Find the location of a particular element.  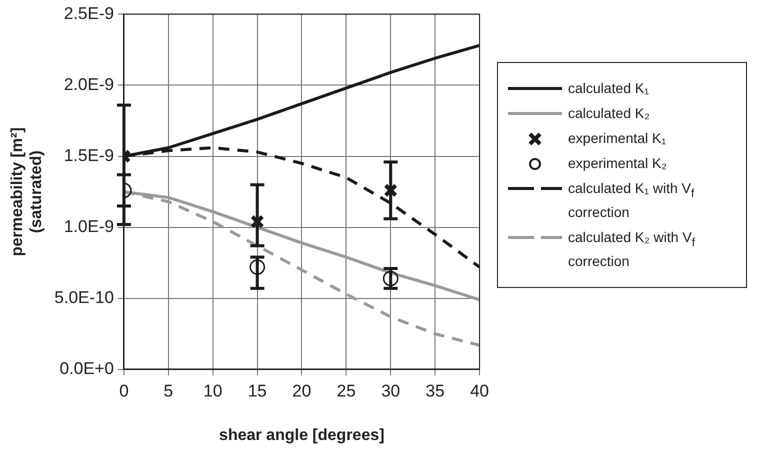

x-tick-label: 0 is located at coordinates (124, 390).